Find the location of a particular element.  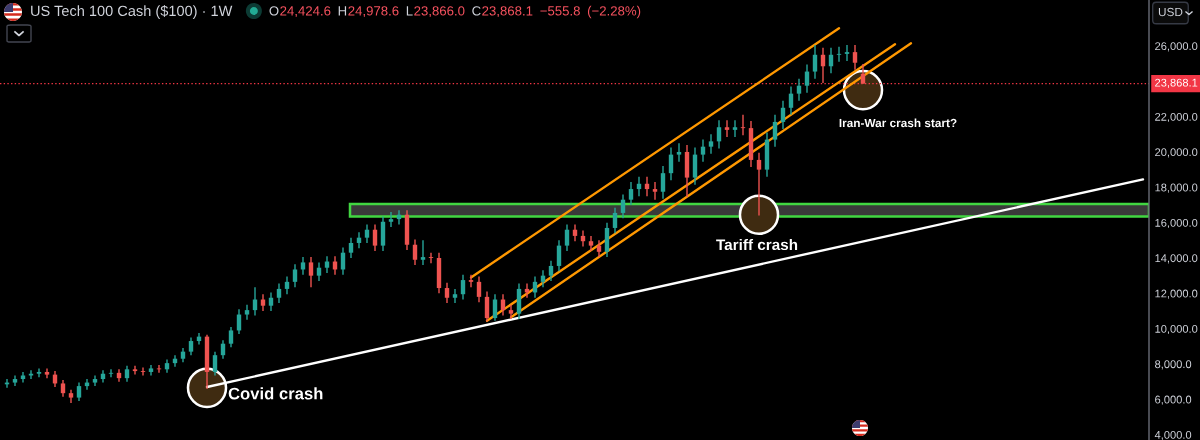

annotation: Tariff crash is located at coordinates (757, 244).